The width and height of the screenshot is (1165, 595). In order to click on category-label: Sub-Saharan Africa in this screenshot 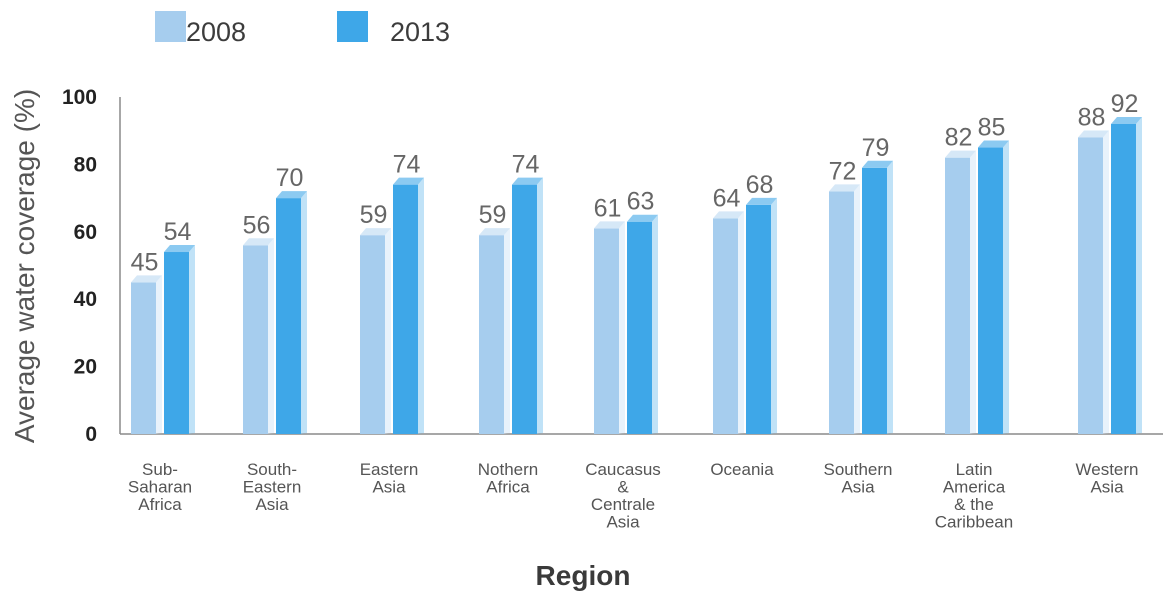, I will do `click(160, 487)`.